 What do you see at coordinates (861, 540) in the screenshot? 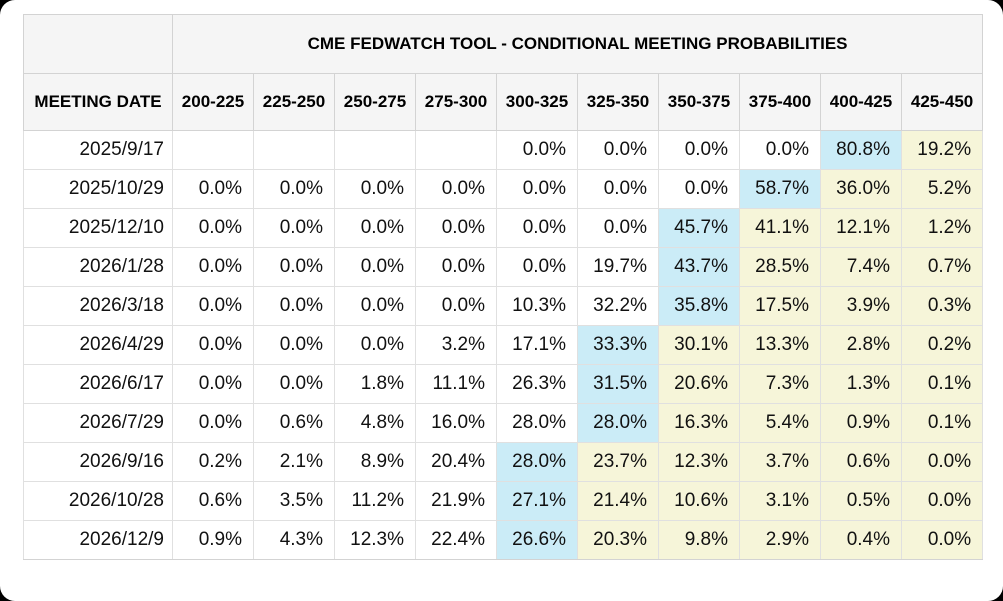
I see `probability-cell: 0.4%` at bounding box center [861, 540].